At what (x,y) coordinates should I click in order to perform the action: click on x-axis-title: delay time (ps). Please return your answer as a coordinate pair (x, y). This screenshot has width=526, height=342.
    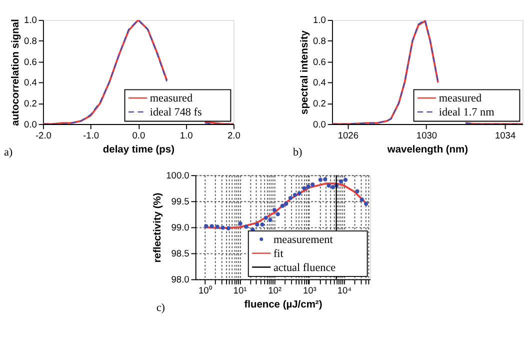
    Looking at the image, I should click on (138, 150).